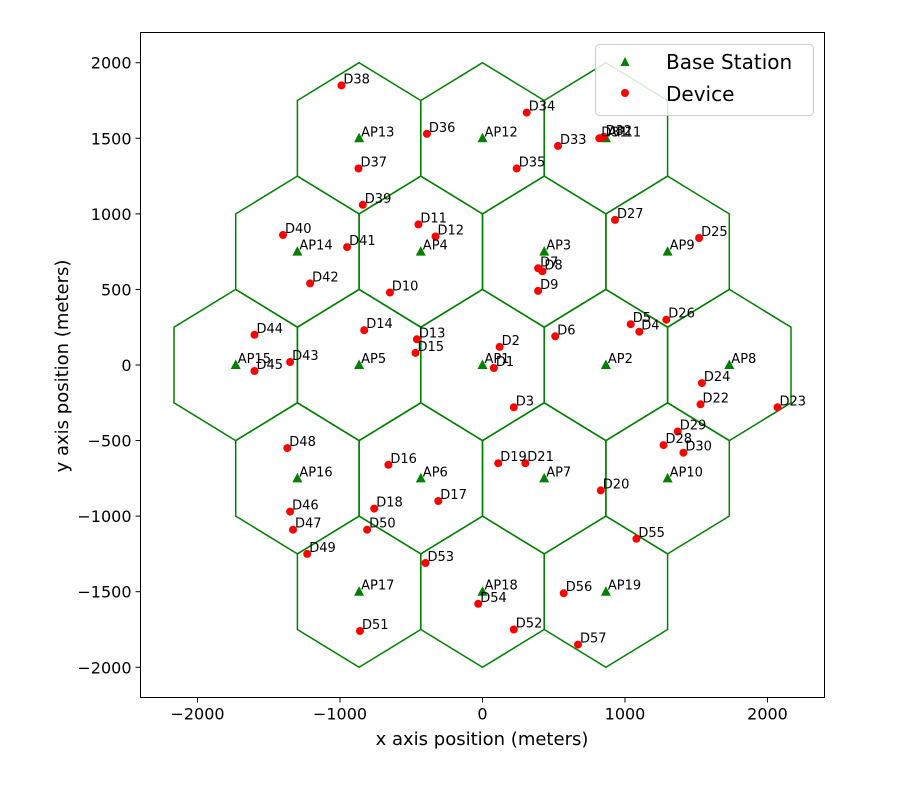 The height and width of the screenshot is (792, 898). What do you see at coordinates (302, 442) in the screenshot?
I see `device-label: D48` at bounding box center [302, 442].